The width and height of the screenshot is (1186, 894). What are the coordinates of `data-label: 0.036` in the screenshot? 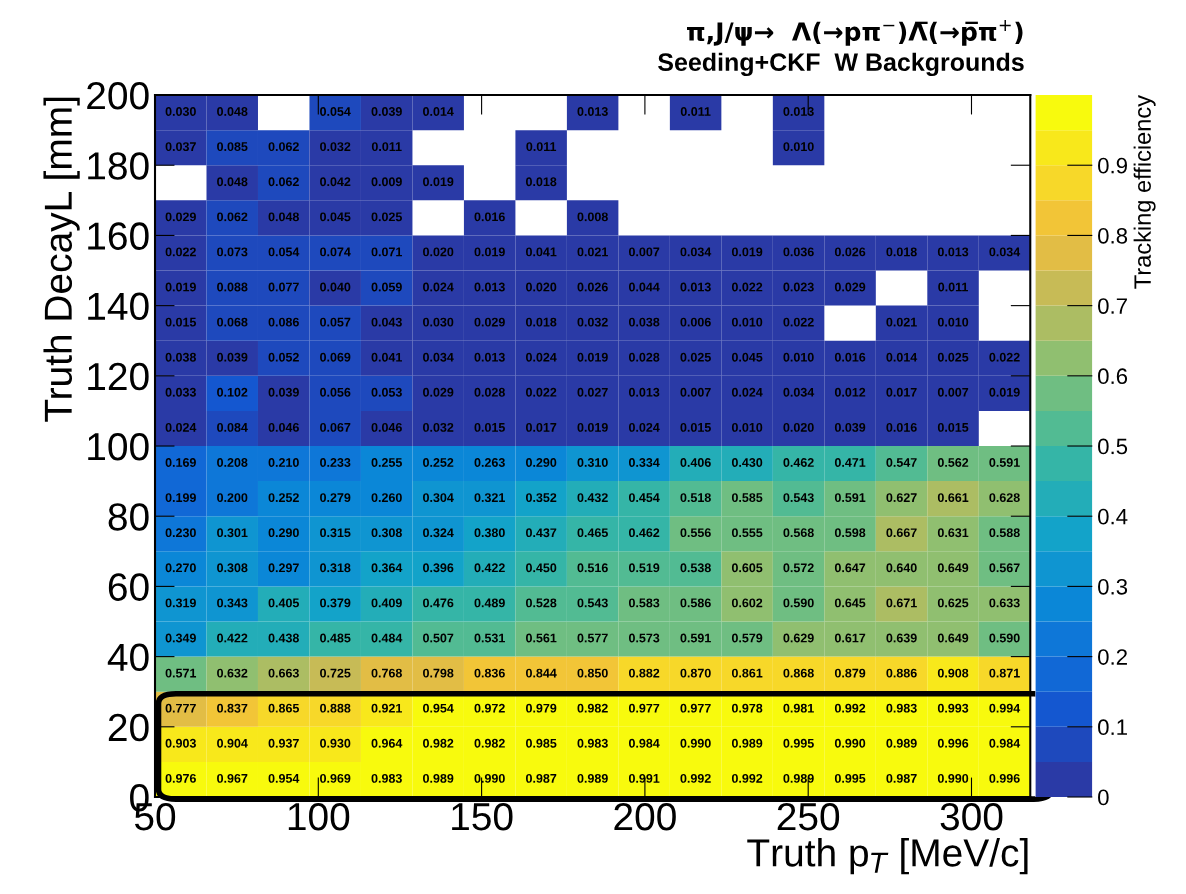 It's located at (798, 252).